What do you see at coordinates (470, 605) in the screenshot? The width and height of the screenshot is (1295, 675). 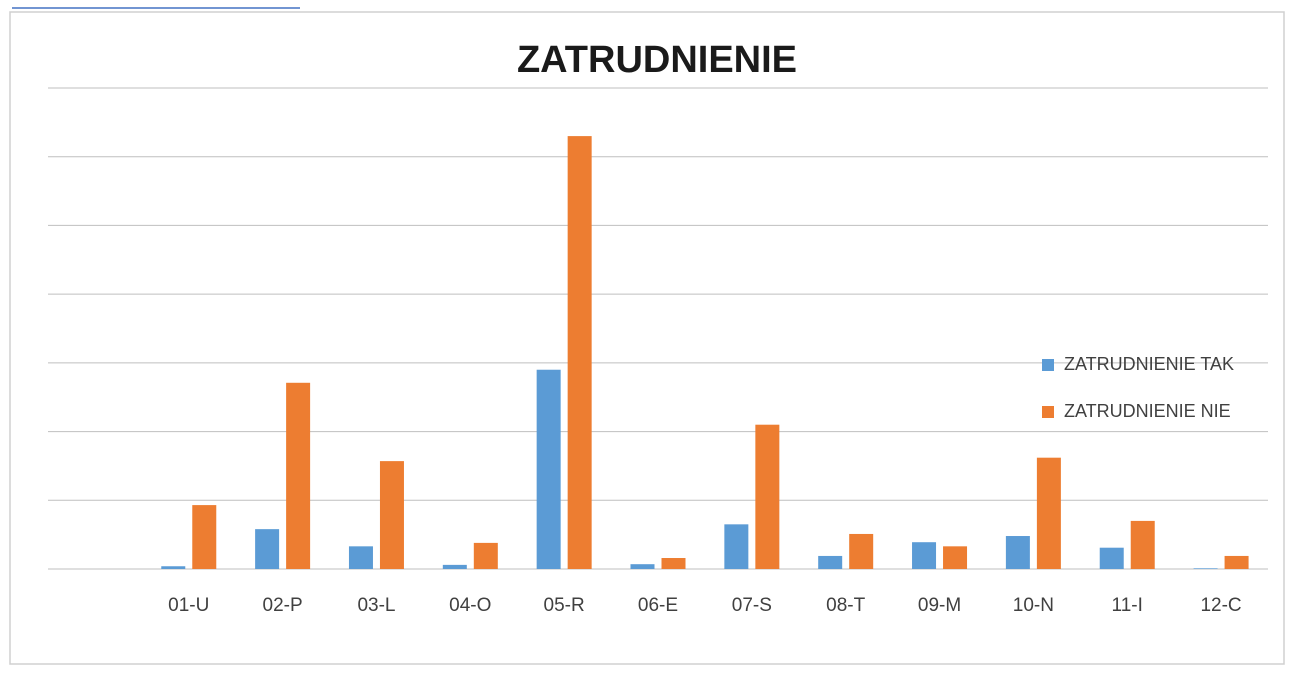 I see `x-tick-label: 04-O` at bounding box center [470, 605].